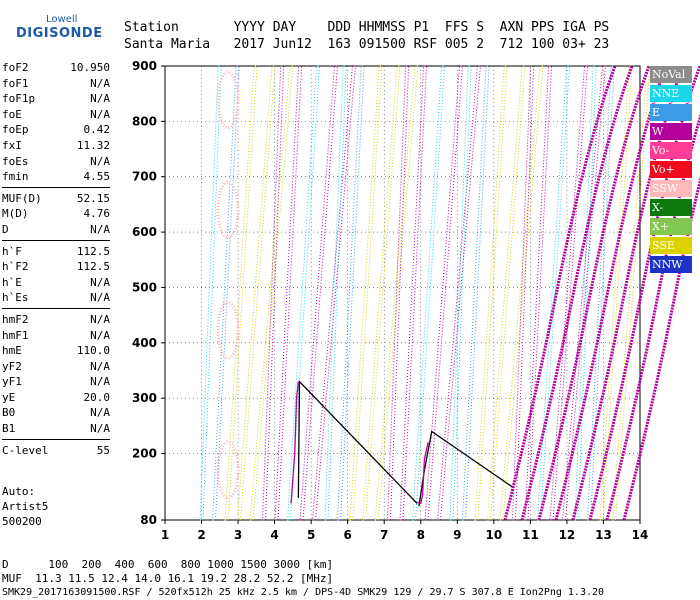  What do you see at coordinates (15, 319) in the screenshot?
I see `param-label: hmF2` at bounding box center [15, 319].